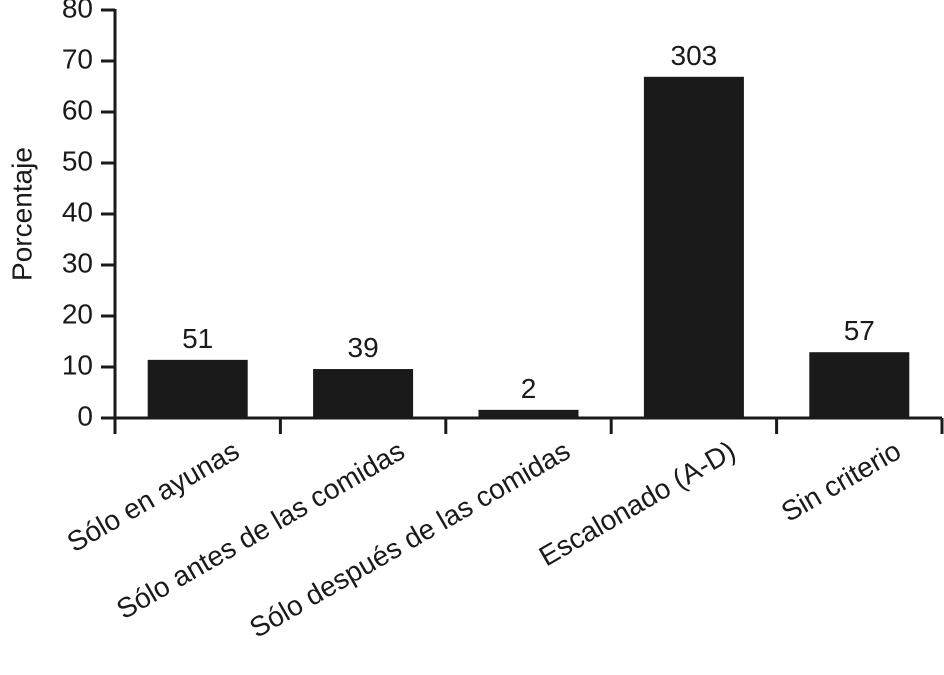 The width and height of the screenshot is (944, 675). Describe the element at coordinates (77, 364) in the screenshot. I see `y-tick-label: 10` at that location.